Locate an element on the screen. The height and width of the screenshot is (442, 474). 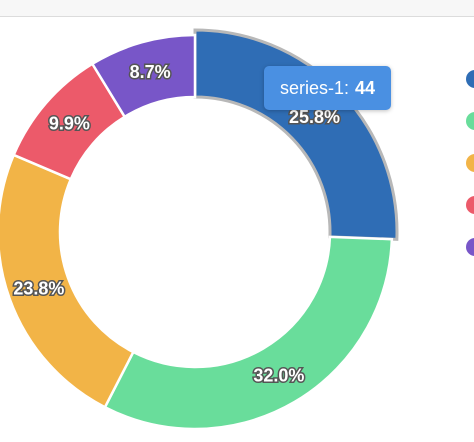
tooltip-series-label: series-1: is located at coordinates (315, 88).